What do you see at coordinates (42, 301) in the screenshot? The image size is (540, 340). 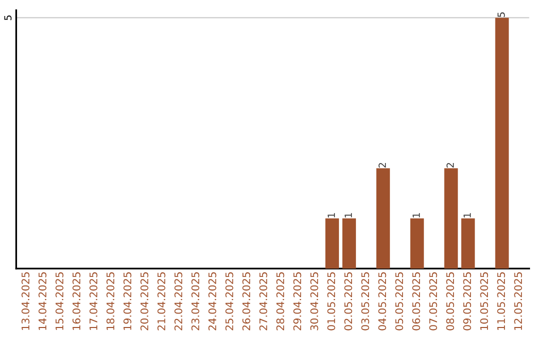 I see `x-tick-label: 14.04.2025` at bounding box center [42, 301].